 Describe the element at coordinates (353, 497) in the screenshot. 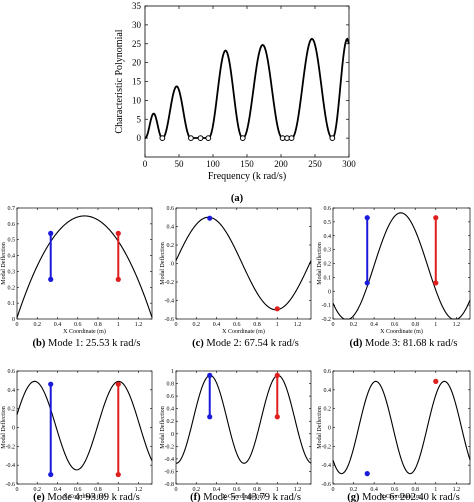

I see `caption-letter: (g)` at that location.